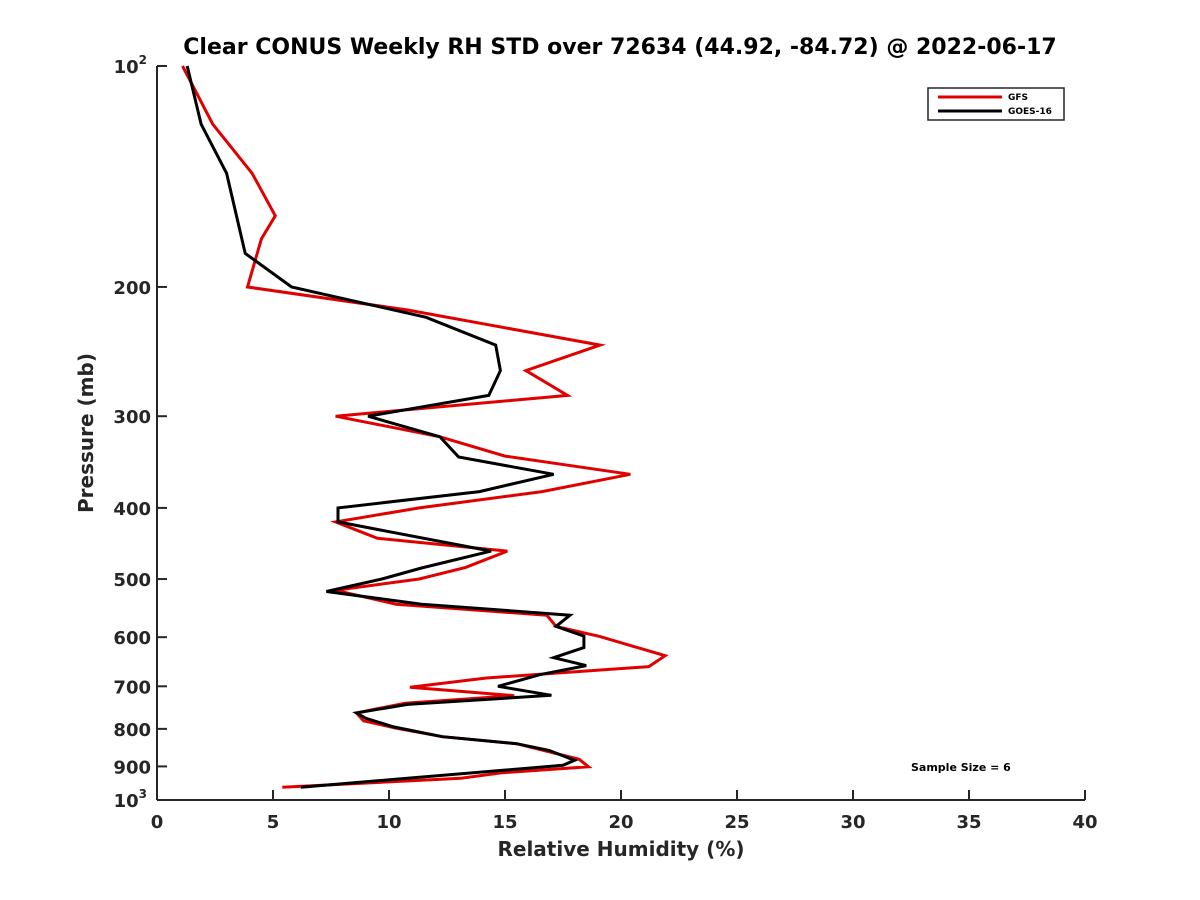 Image resolution: width=1200 pixels, height=900 pixels. Describe the element at coordinates (130, 65) in the screenshot. I see `y-tick-label: 10²` at that location.